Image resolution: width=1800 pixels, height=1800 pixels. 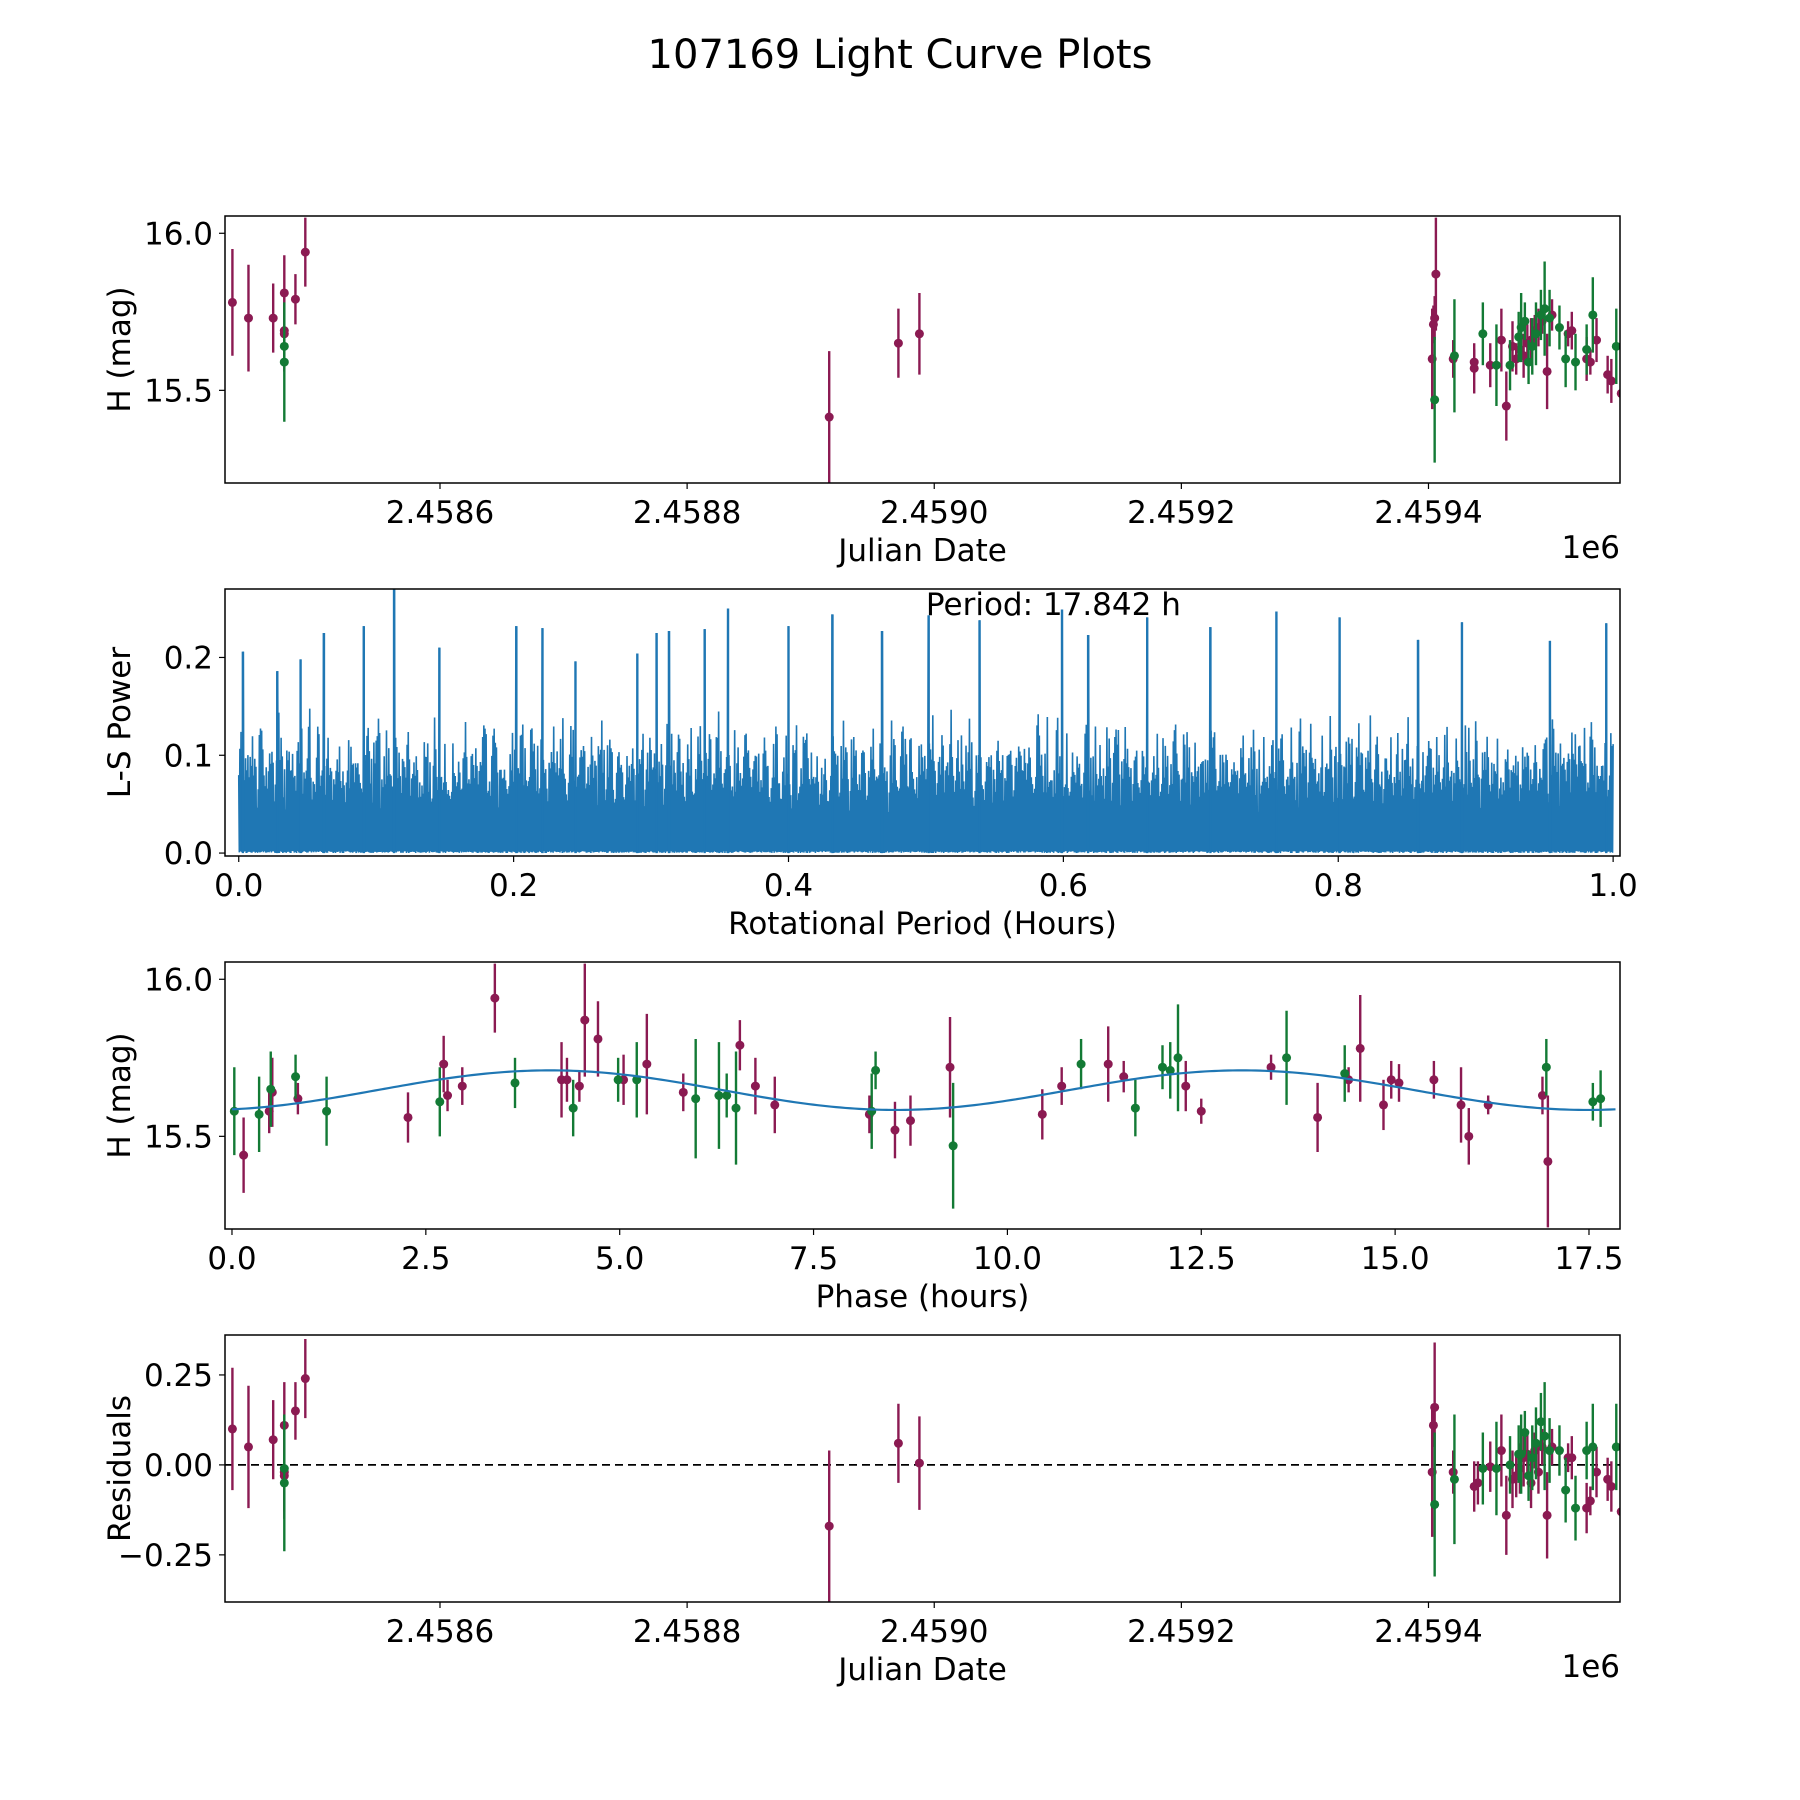 What do you see at coordinates (1588, 1259) in the screenshot?
I see `x-tick-label: 17.5` at bounding box center [1588, 1259].